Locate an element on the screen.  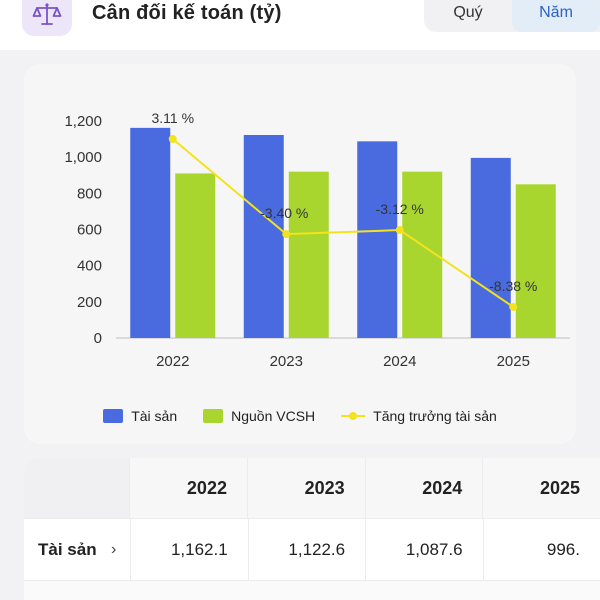
growth-data-label: 3.11 % is located at coordinates (172, 118).